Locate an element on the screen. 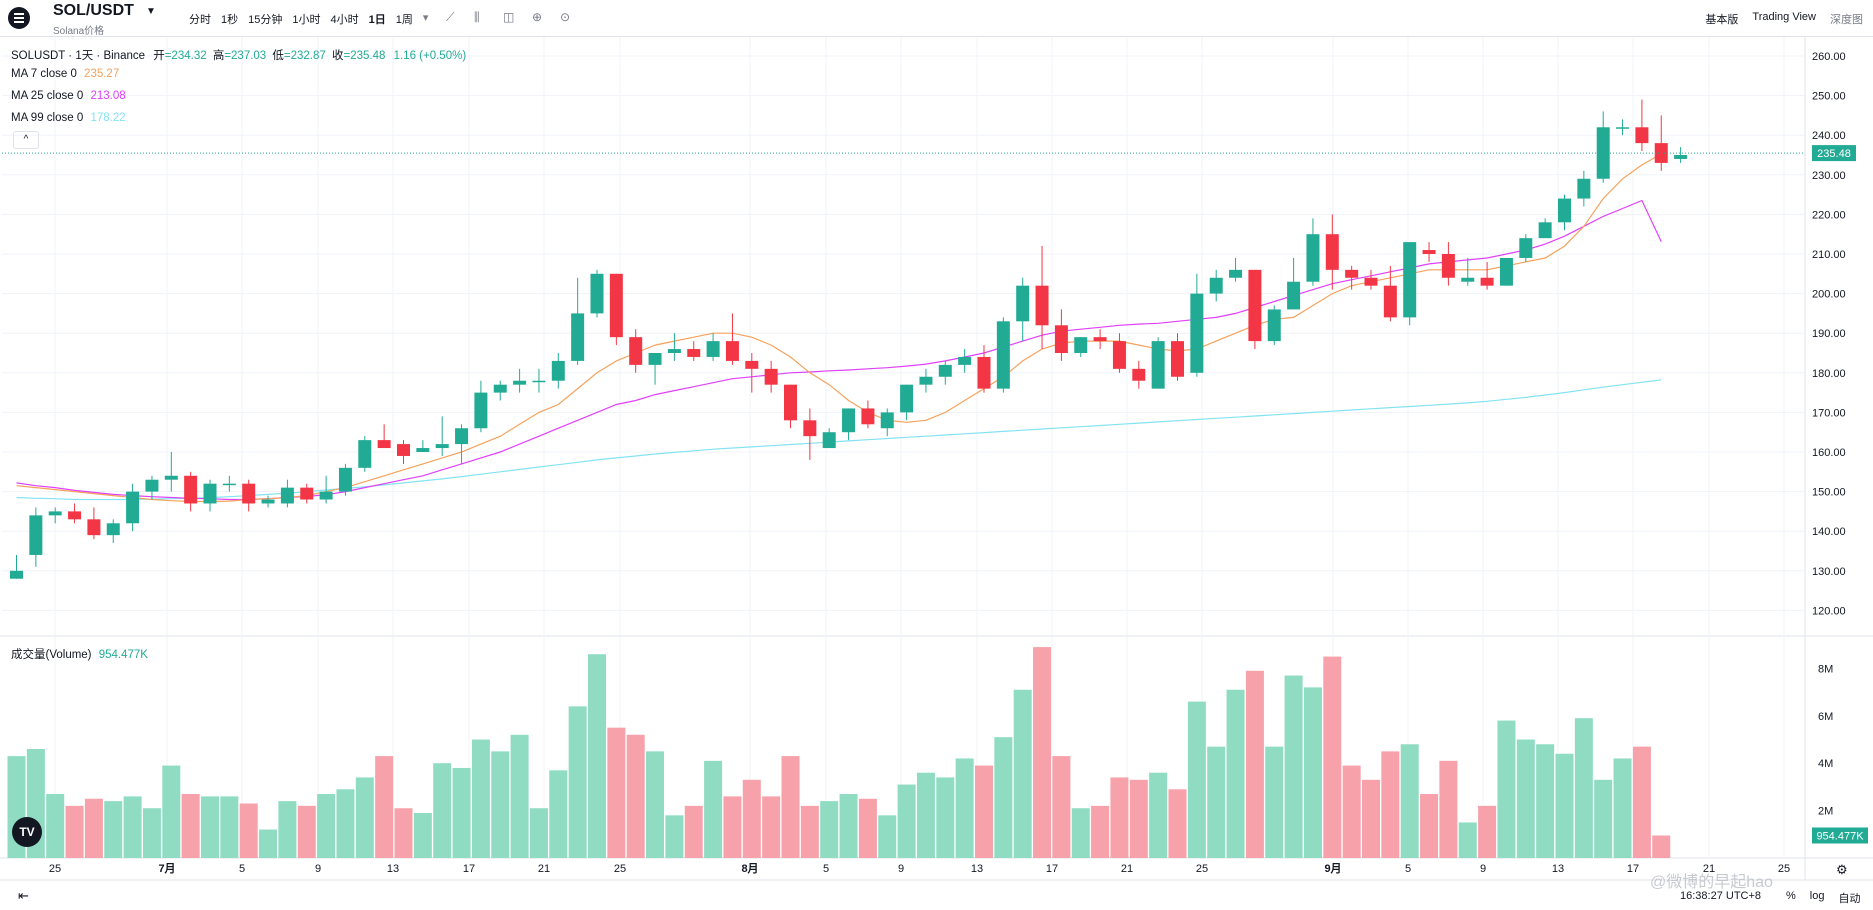 This screenshot has width=1873, height=910. ma99-line is located at coordinates (839, 440).